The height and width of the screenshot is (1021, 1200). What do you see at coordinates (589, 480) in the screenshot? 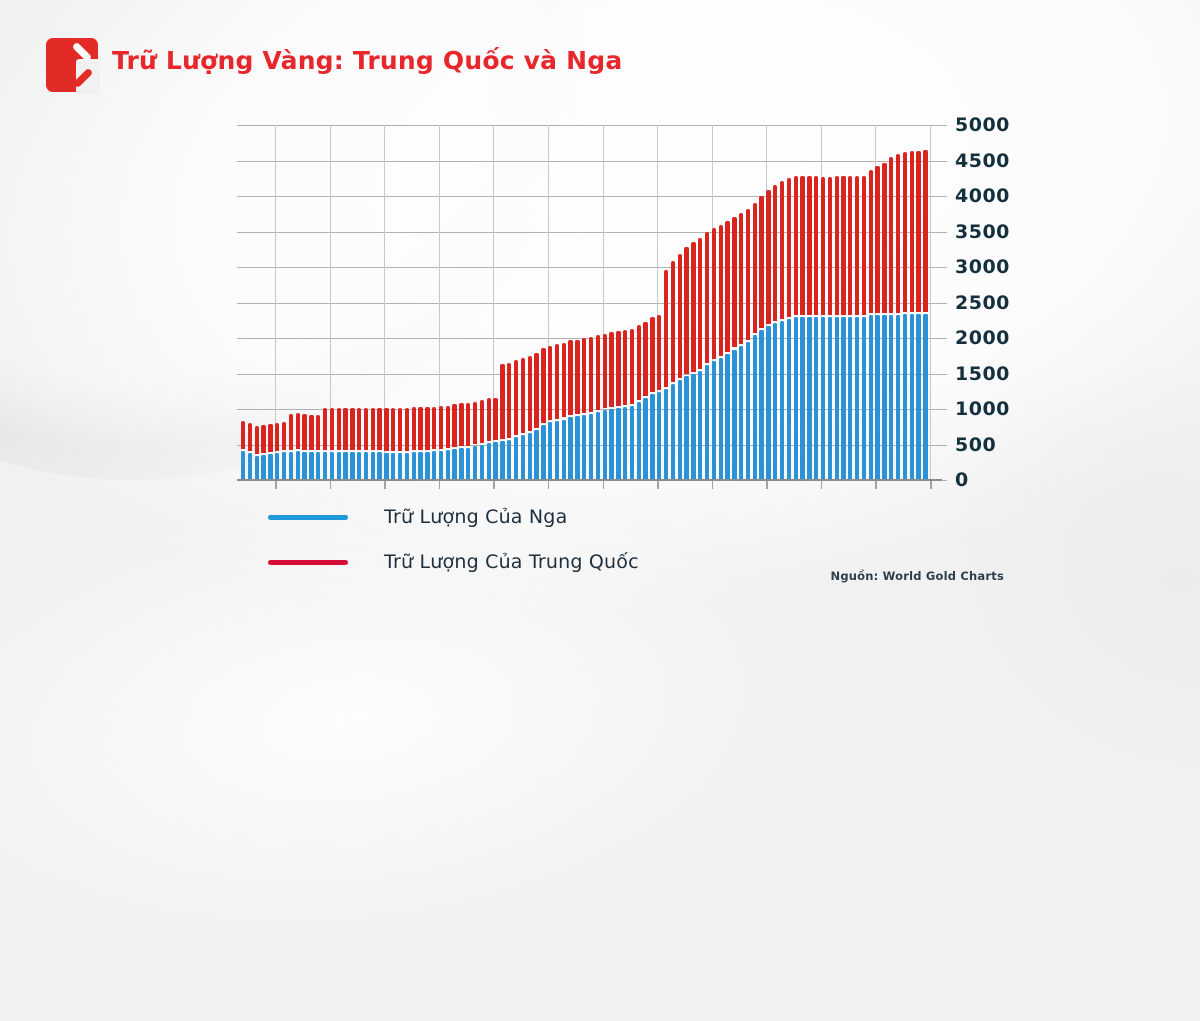
I see `x-axis-line` at bounding box center [589, 480].